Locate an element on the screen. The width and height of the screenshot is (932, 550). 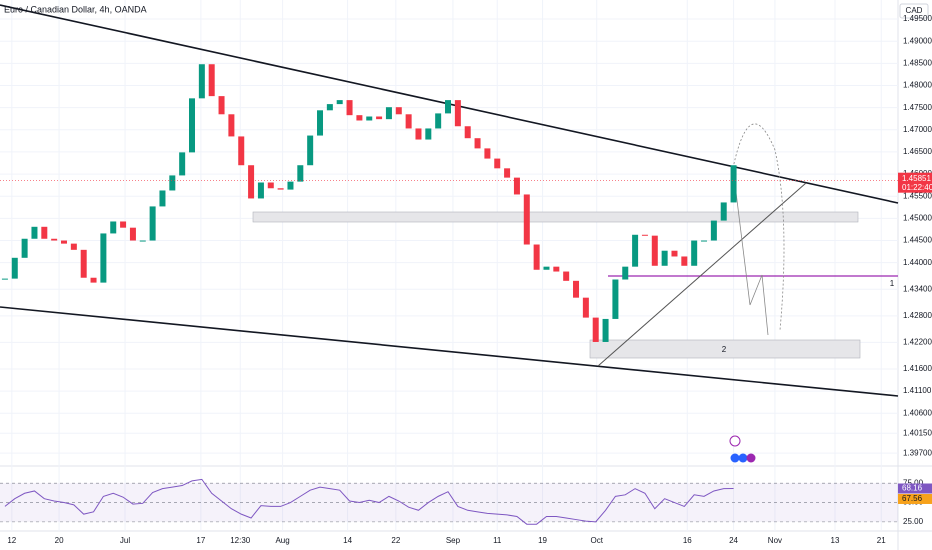
price-box is located at coordinates (915, 182).